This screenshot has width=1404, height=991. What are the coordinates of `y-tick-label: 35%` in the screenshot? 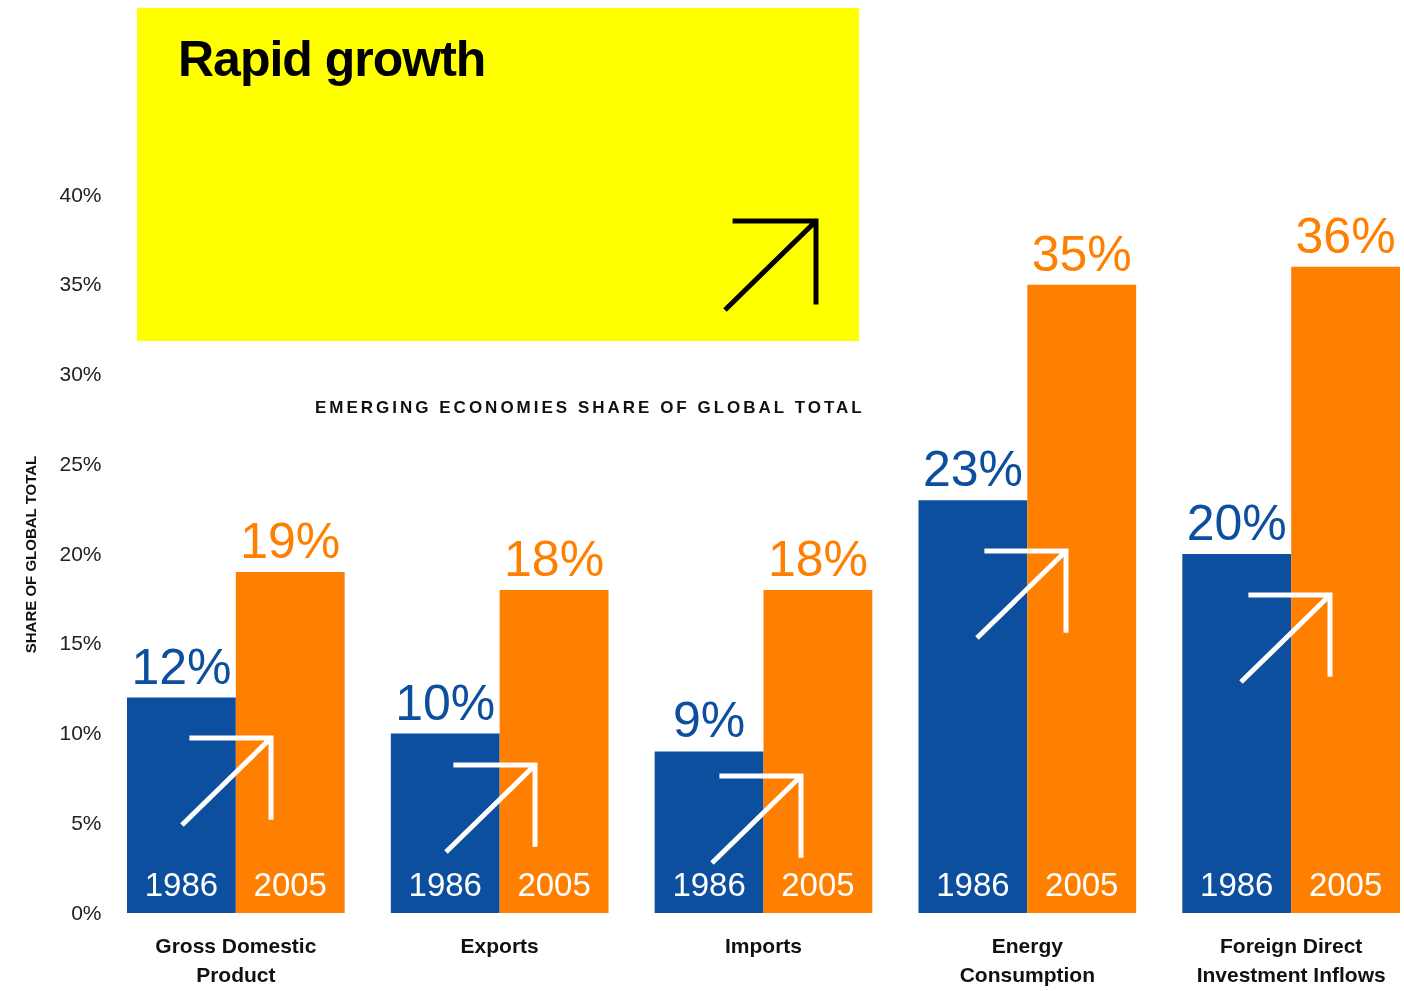 It's located at (80, 284).